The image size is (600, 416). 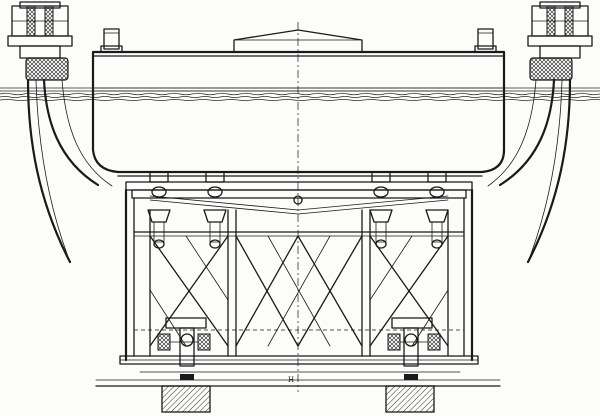 What do you see at coordinates (69, 171) in the screenshot?
I see `flexible-hose-left` at bounding box center [69, 171].